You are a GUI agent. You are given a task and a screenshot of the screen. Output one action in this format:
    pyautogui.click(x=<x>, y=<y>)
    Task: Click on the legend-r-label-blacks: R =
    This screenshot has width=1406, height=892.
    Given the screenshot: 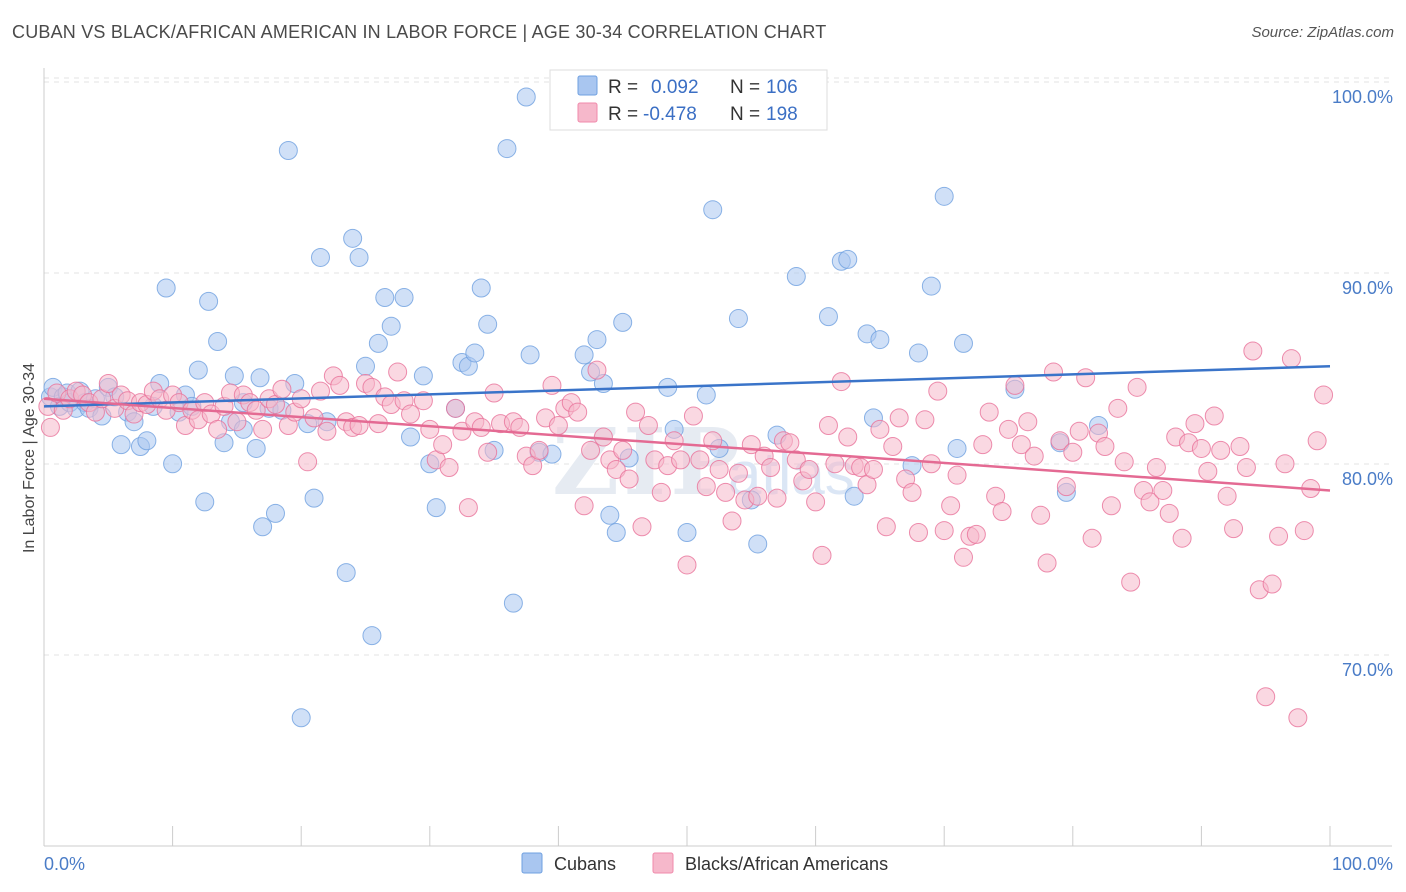 What is the action you would take?
    pyautogui.click(x=623, y=114)
    